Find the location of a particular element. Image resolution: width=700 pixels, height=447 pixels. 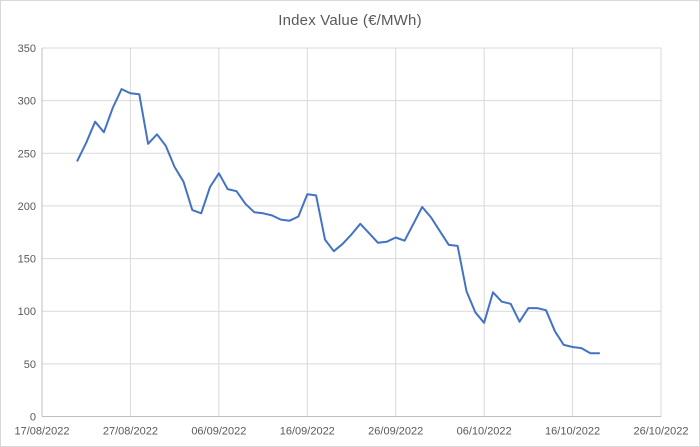

x-axis-tick-label: 16/10/2022 is located at coordinates (572, 432).